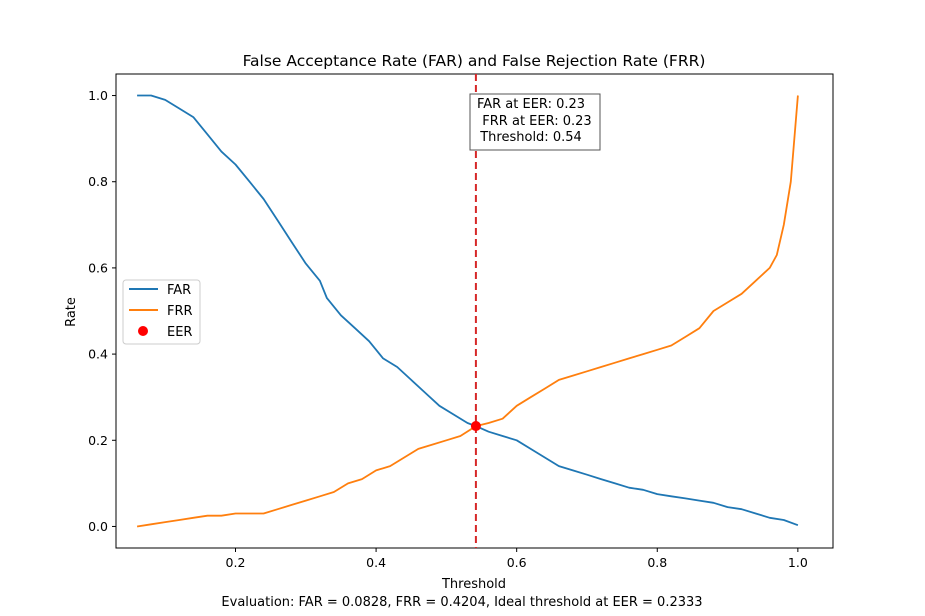 The image size is (925, 616). I want to click on x-tick-label: 1.0, so click(798, 562).